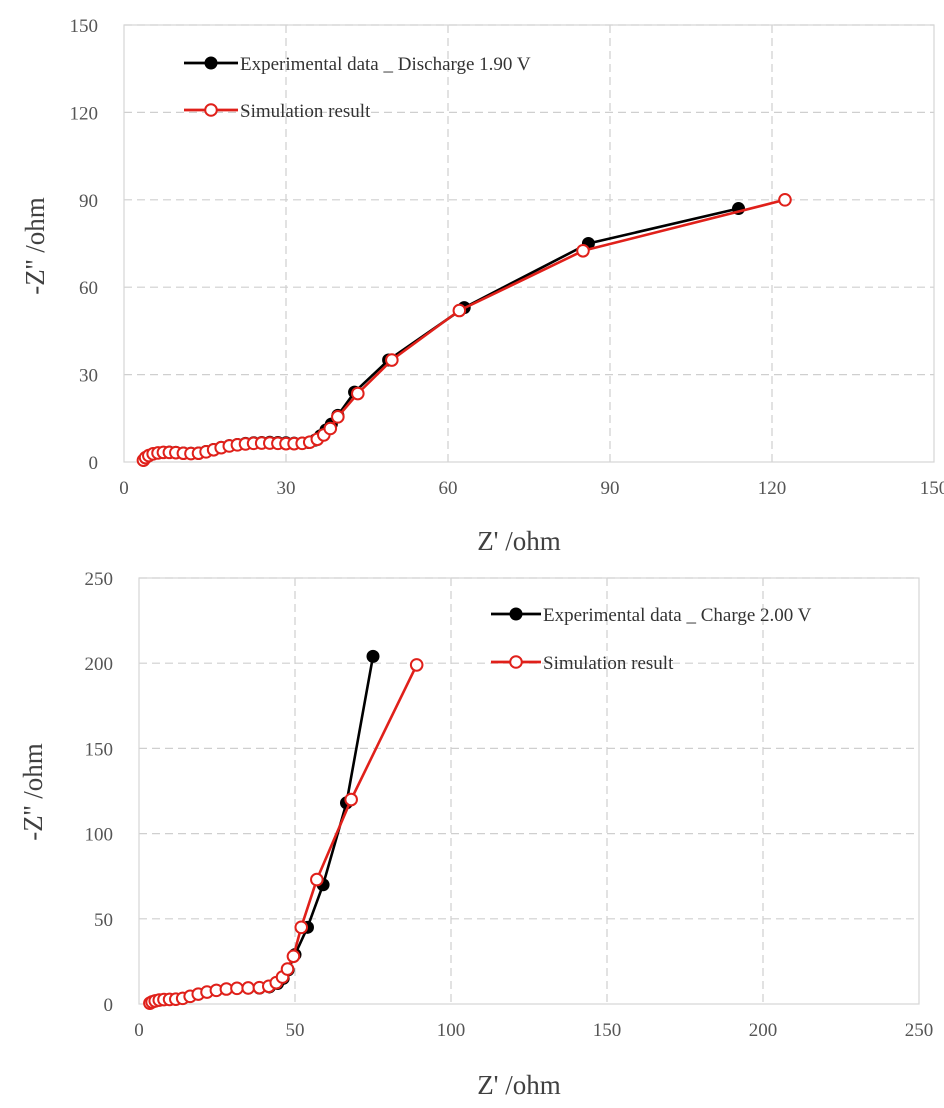 The width and height of the screenshot is (944, 1108). I want to click on legend-item: Experimental data _ Charge 2.00 V, so click(651, 615).